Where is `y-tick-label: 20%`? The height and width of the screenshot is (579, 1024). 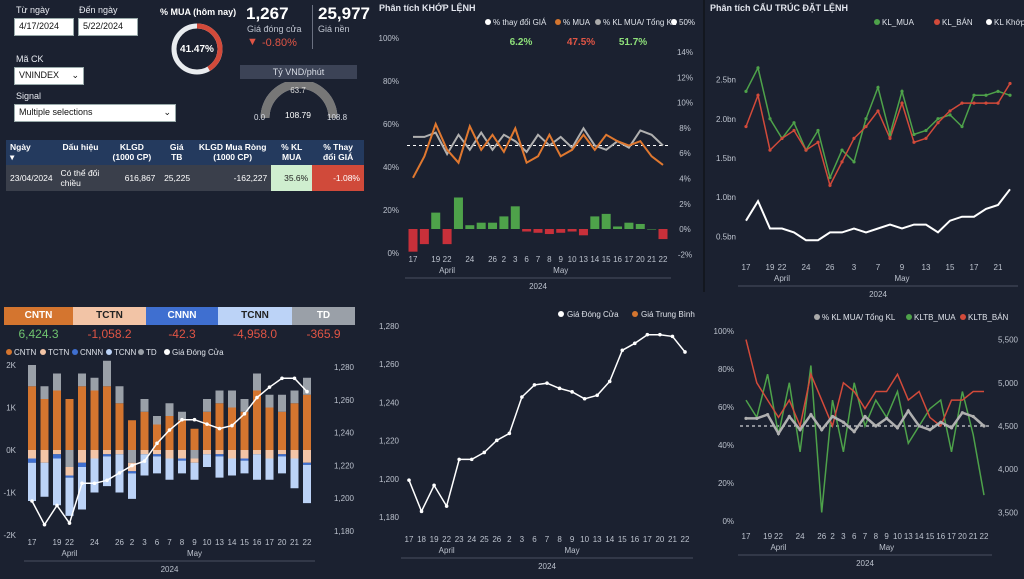 y-tick-label: 20% is located at coordinates (391, 210).